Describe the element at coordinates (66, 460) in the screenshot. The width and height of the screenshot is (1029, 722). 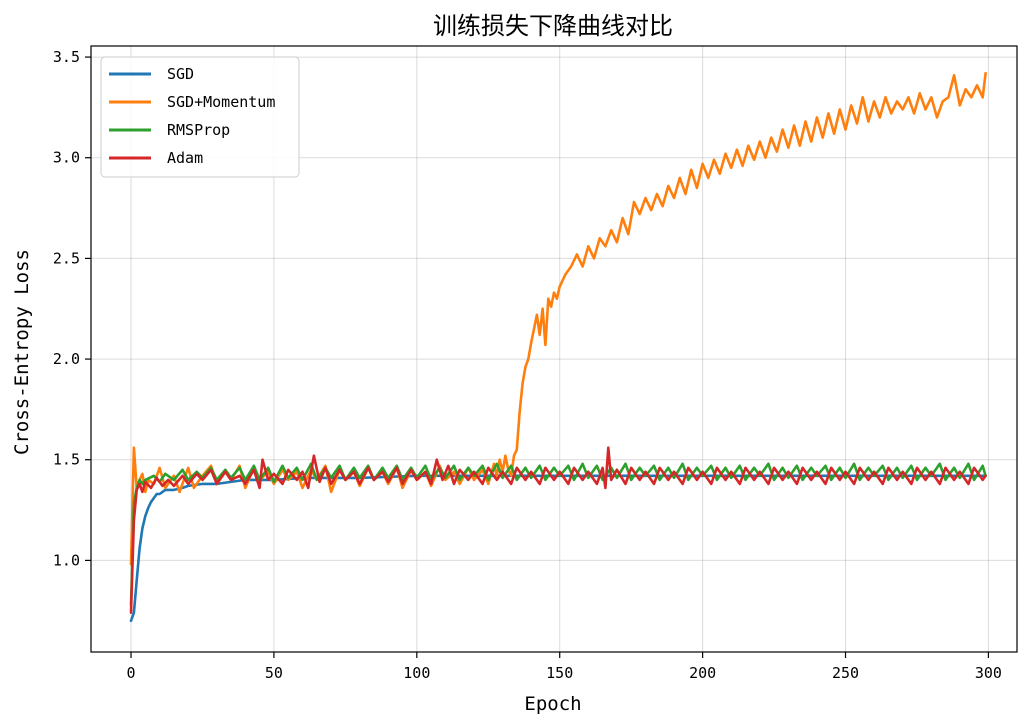
I see `y-tick-label: 1.5` at that location.